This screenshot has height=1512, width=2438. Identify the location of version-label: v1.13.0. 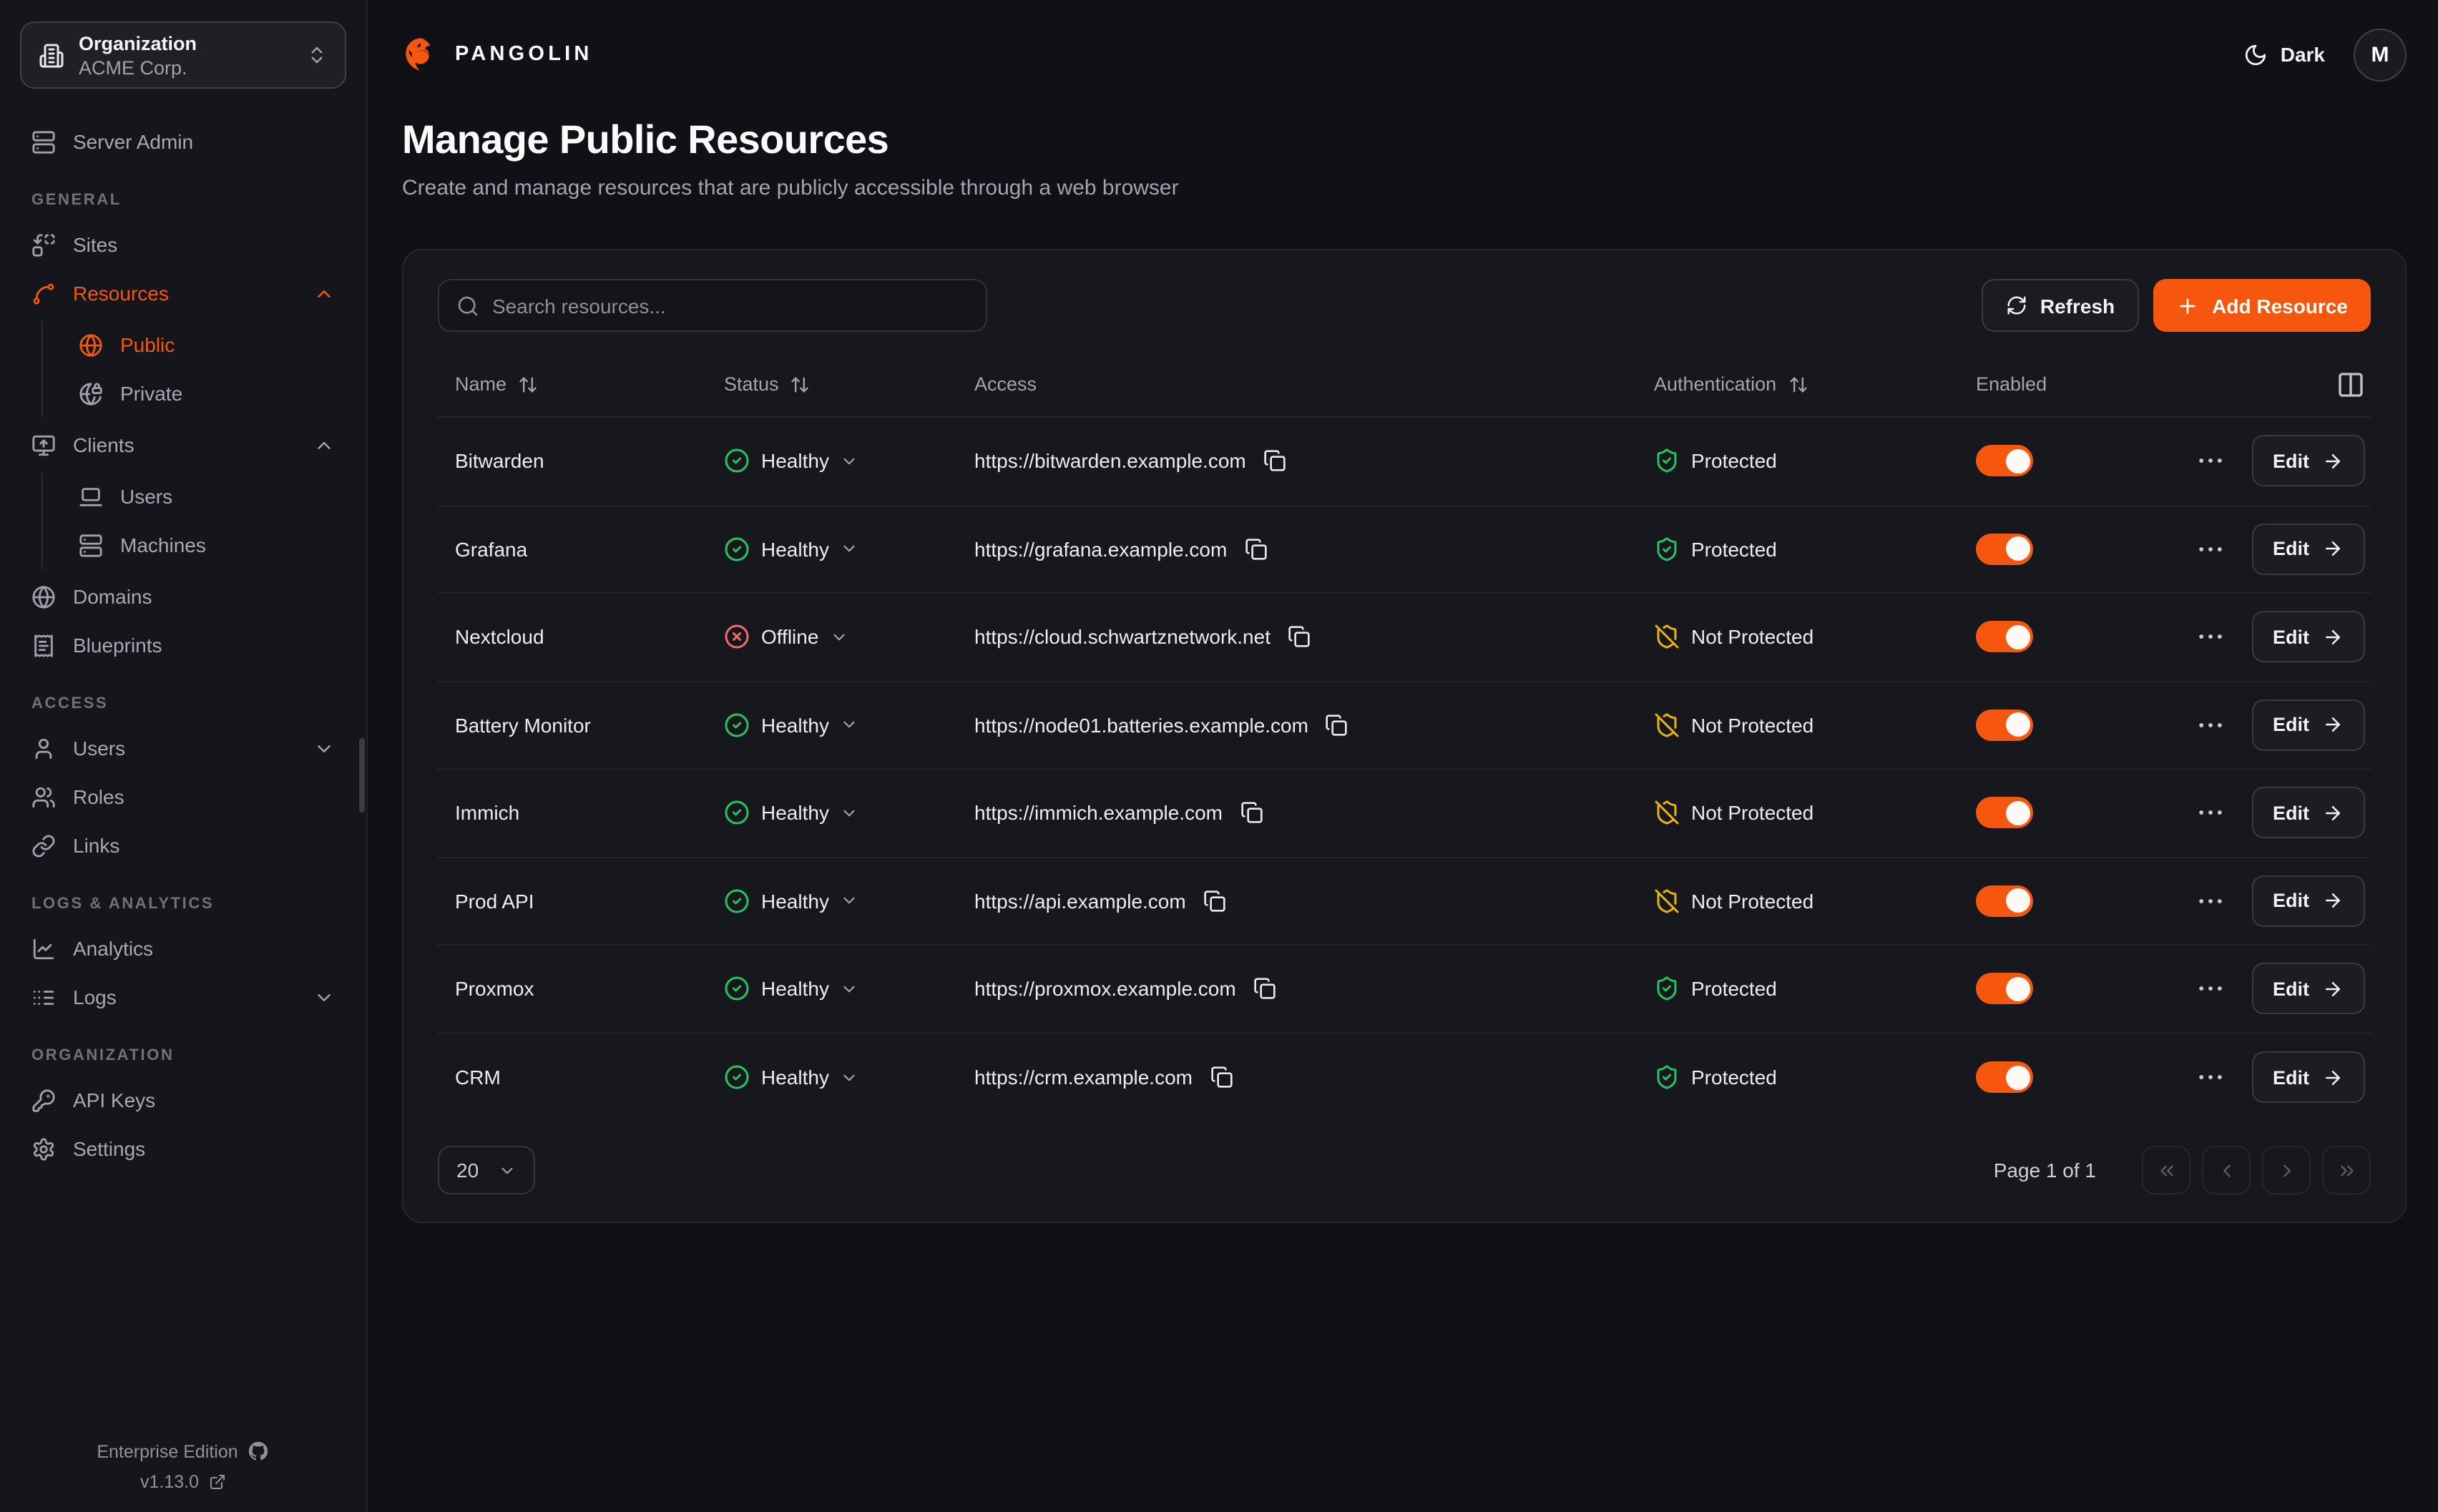
(169, 1482).